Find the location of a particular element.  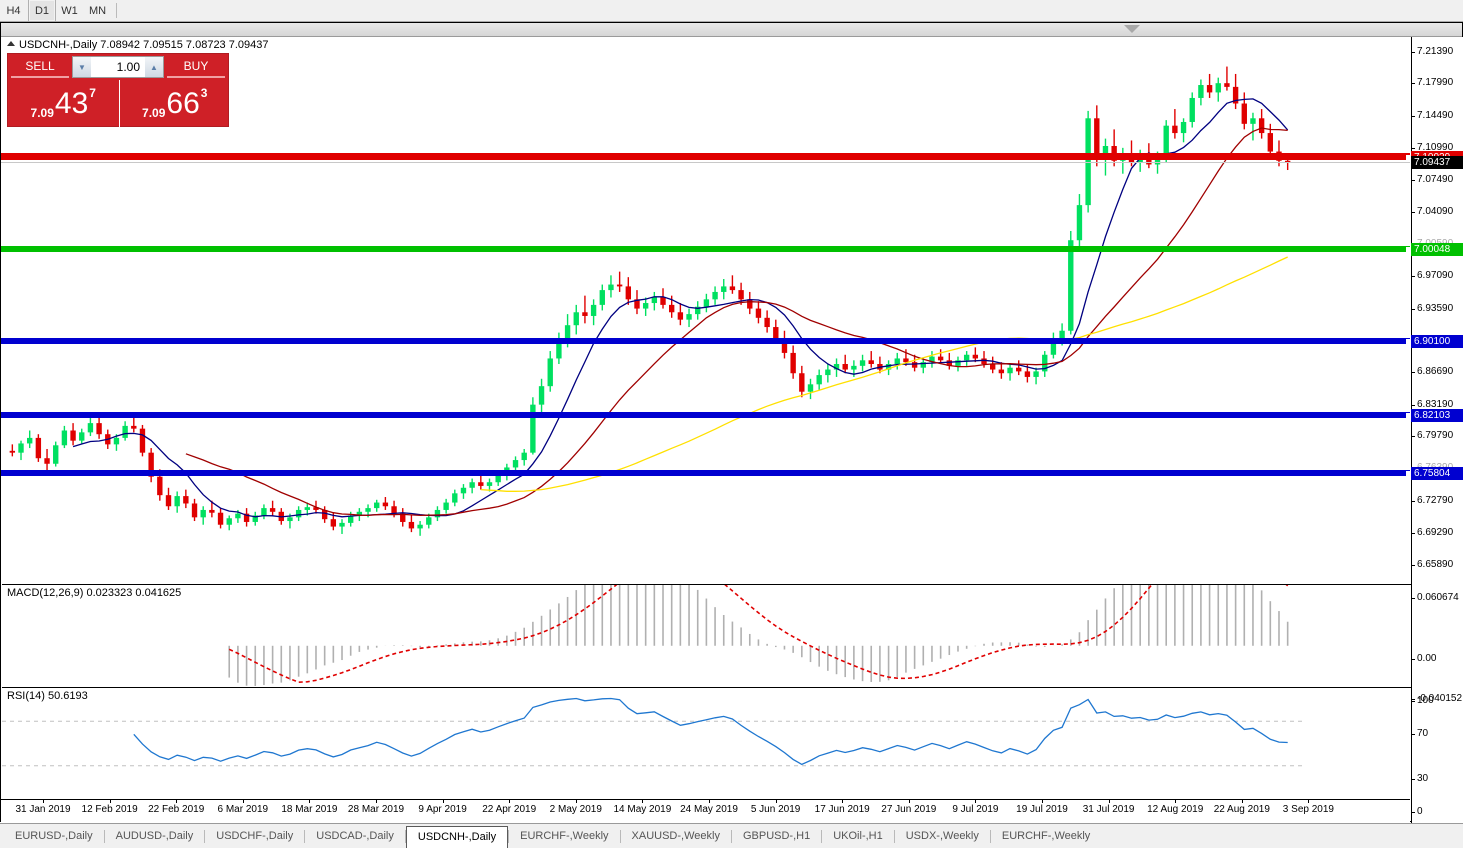

rsi-pane: RSI(14) 50.6193 is located at coordinates (706, 743).